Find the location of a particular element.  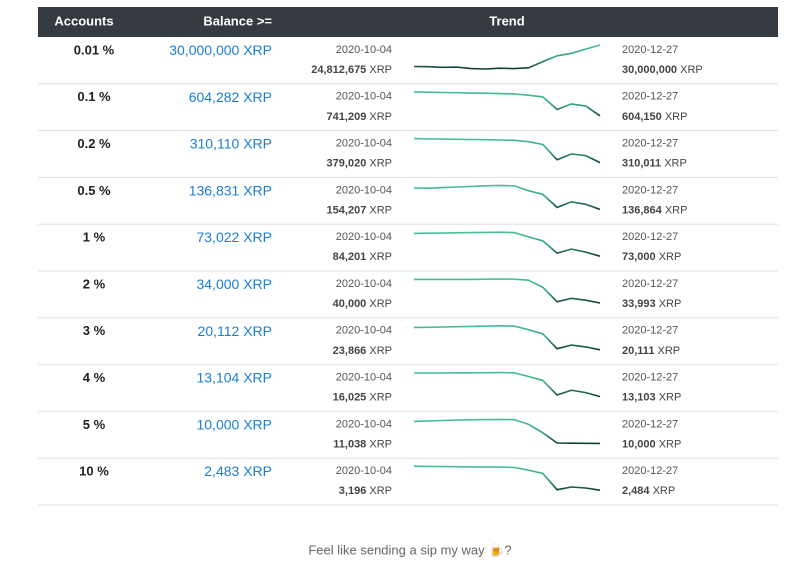

balance: 73,022 XRP is located at coordinates (234, 237).